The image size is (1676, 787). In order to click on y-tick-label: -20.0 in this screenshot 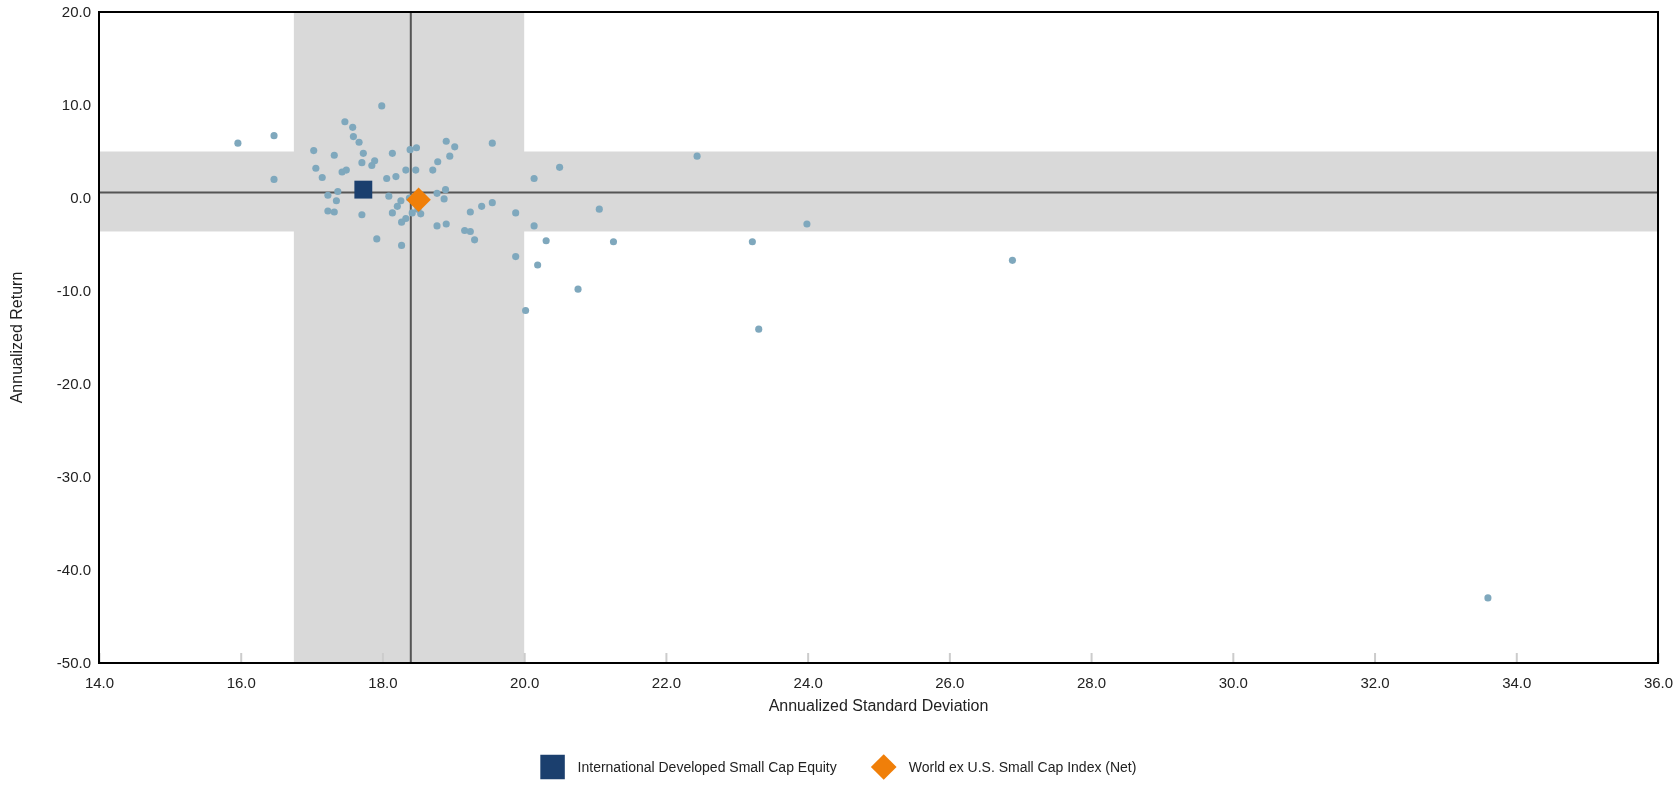, I will do `click(73, 384)`.